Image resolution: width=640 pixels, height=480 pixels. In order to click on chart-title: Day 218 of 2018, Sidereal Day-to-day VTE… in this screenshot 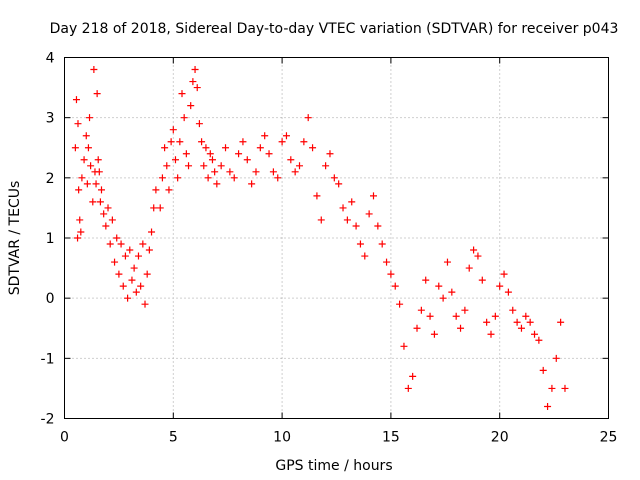, I will do `click(334, 29)`.